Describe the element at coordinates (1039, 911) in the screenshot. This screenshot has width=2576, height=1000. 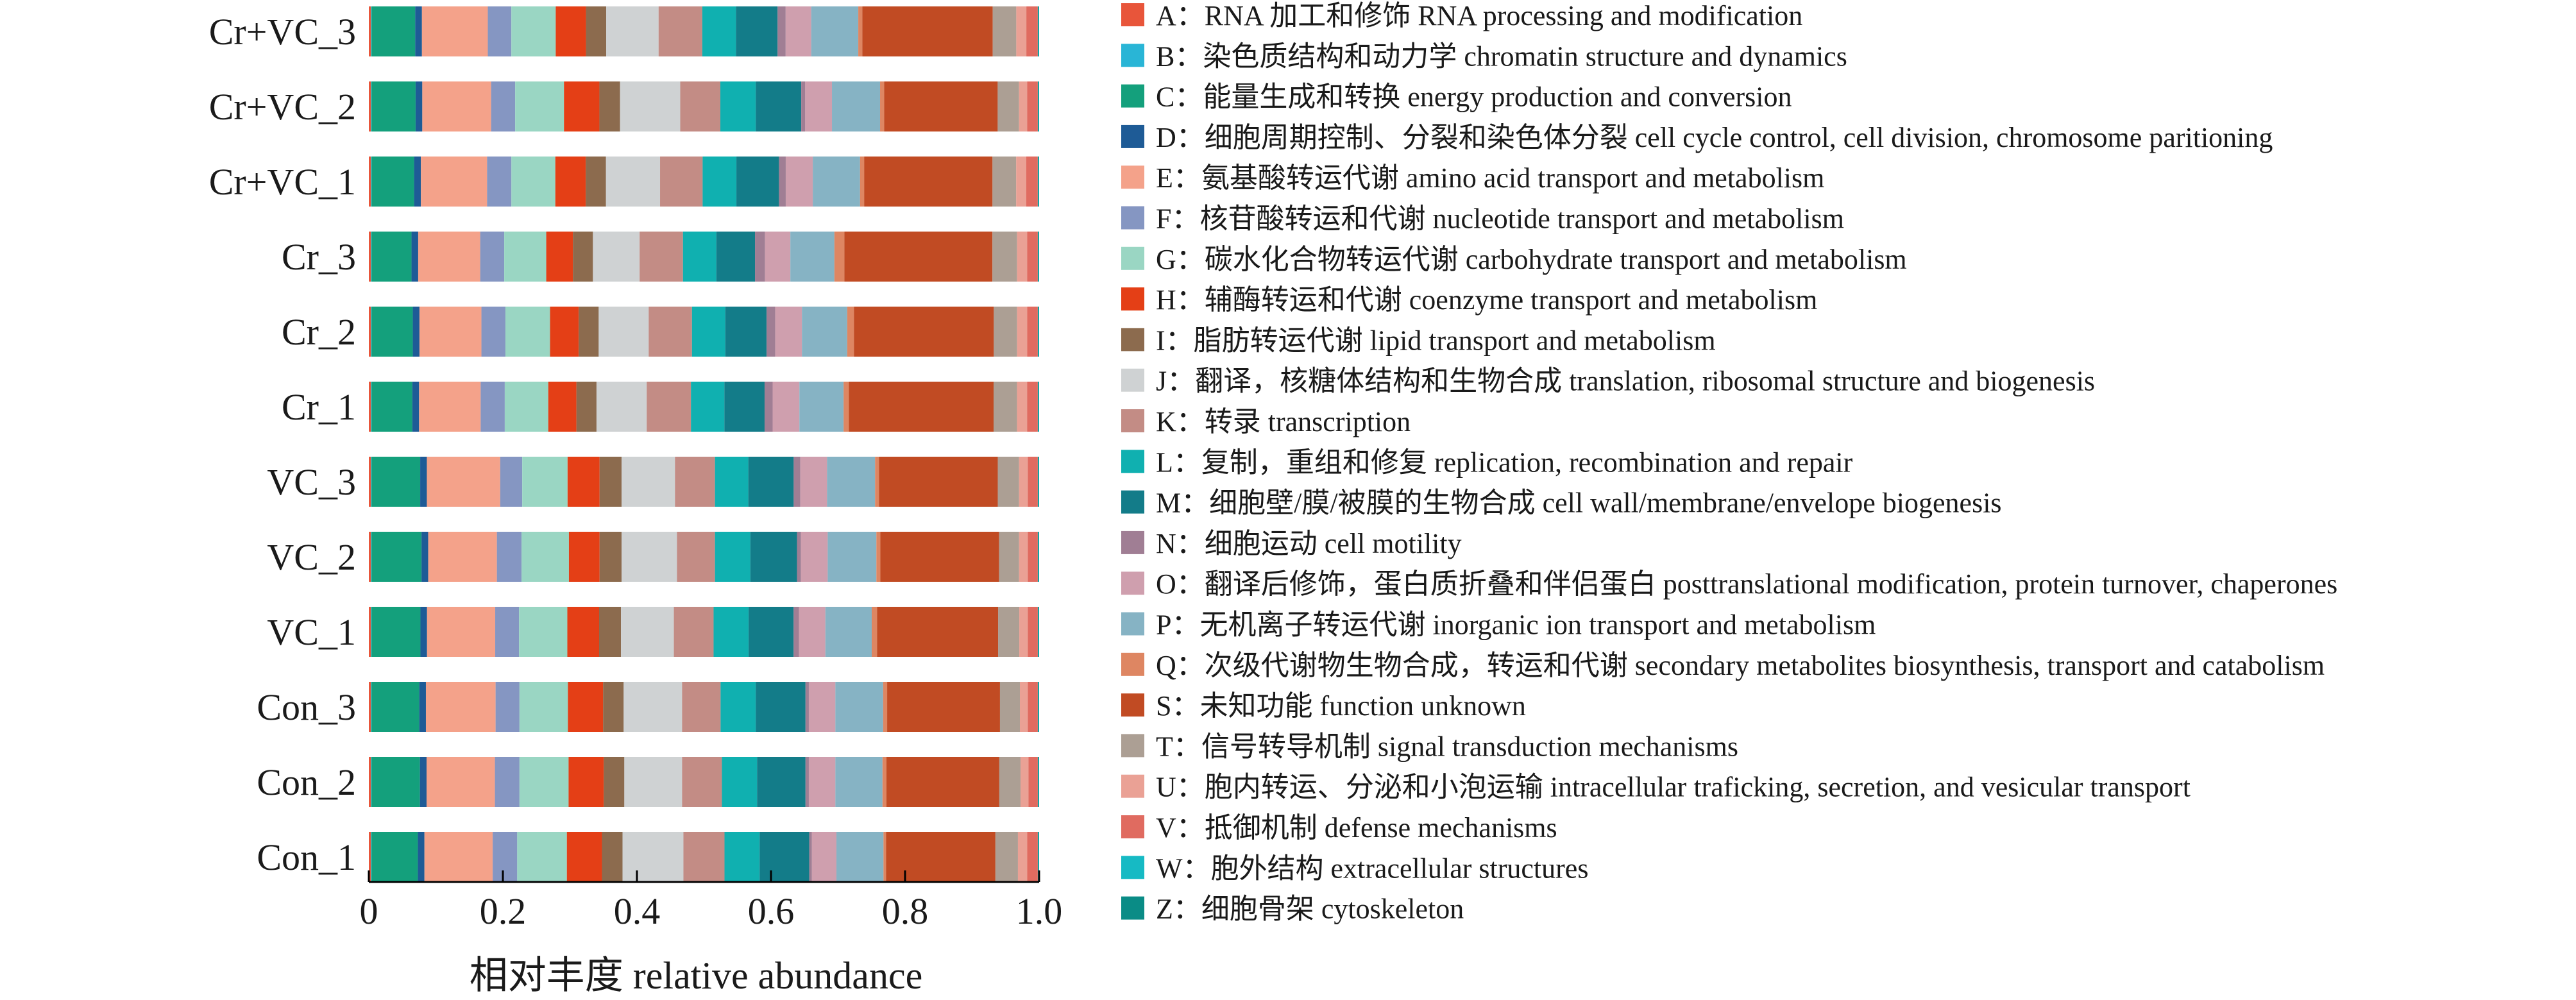
I see `x-tick-label: 1.0` at that location.